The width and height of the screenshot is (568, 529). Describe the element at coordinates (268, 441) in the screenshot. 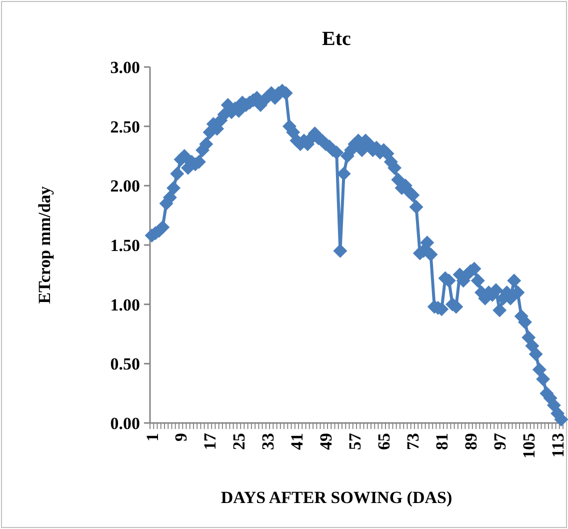

I see `x-tick-label: 33` at that location.